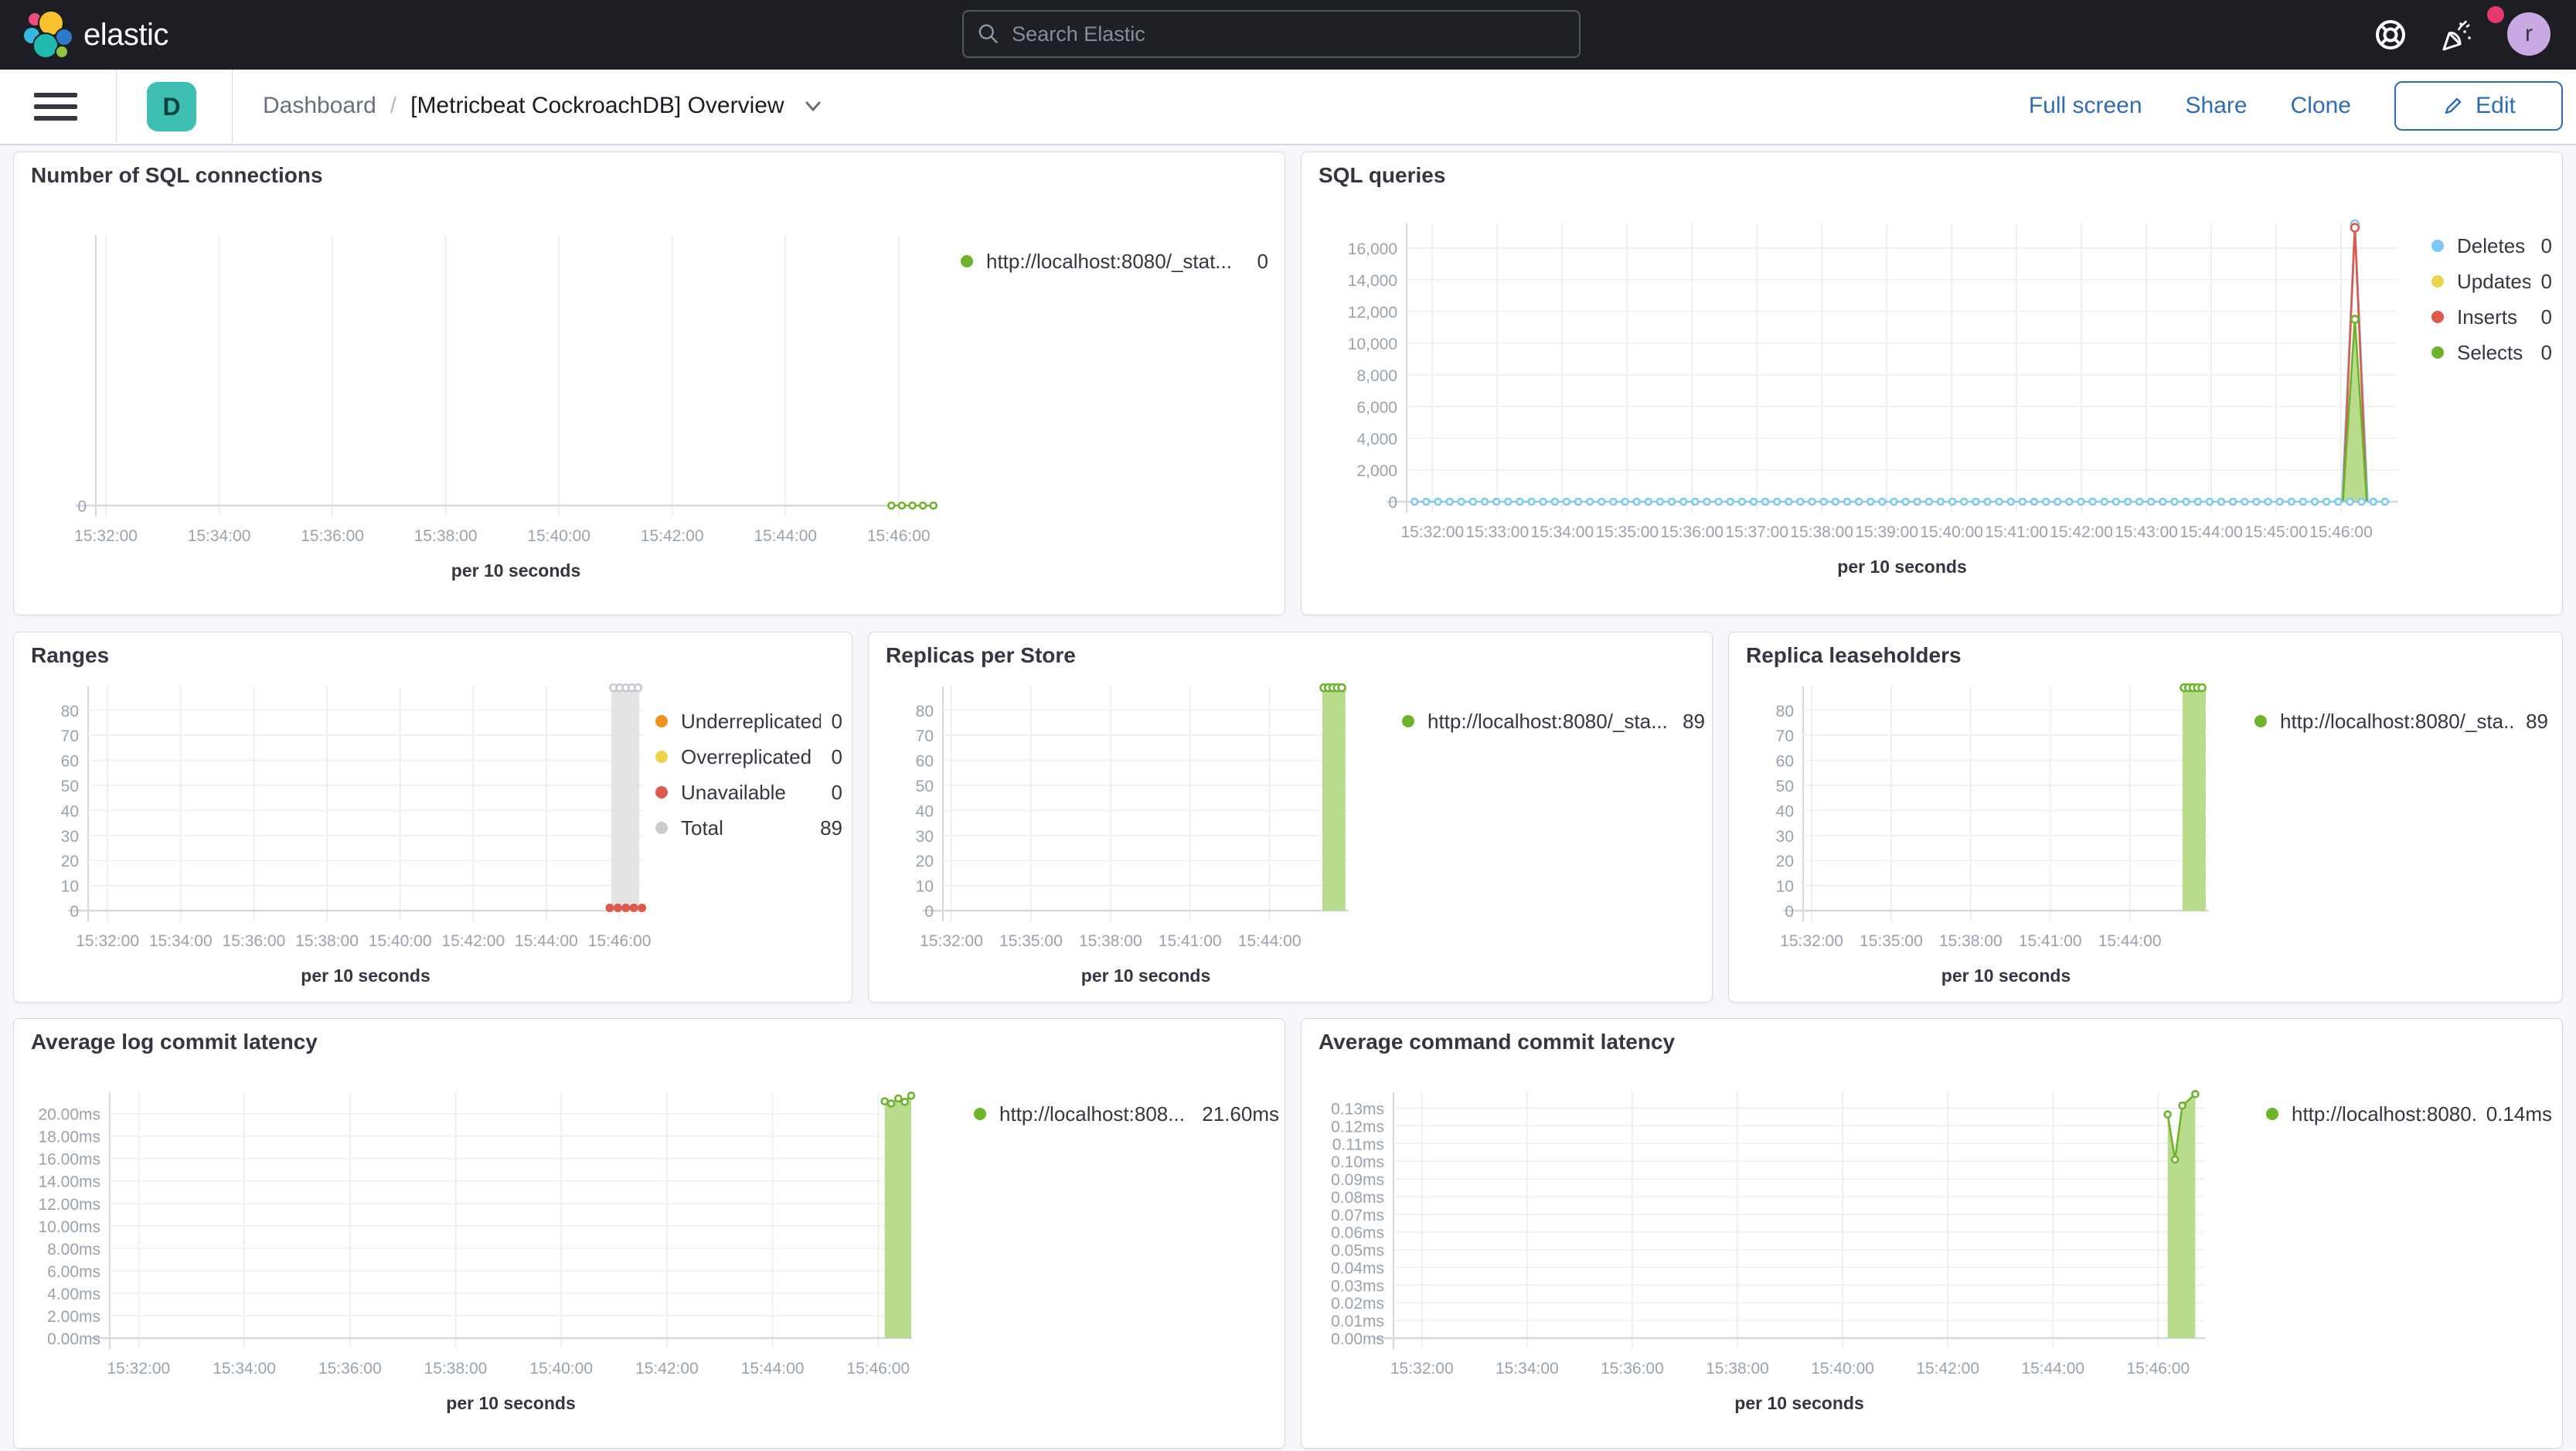  Describe the element at coordinates (980, 1114) in the screenshot. I see `legend-series-dot-icon` at that location.